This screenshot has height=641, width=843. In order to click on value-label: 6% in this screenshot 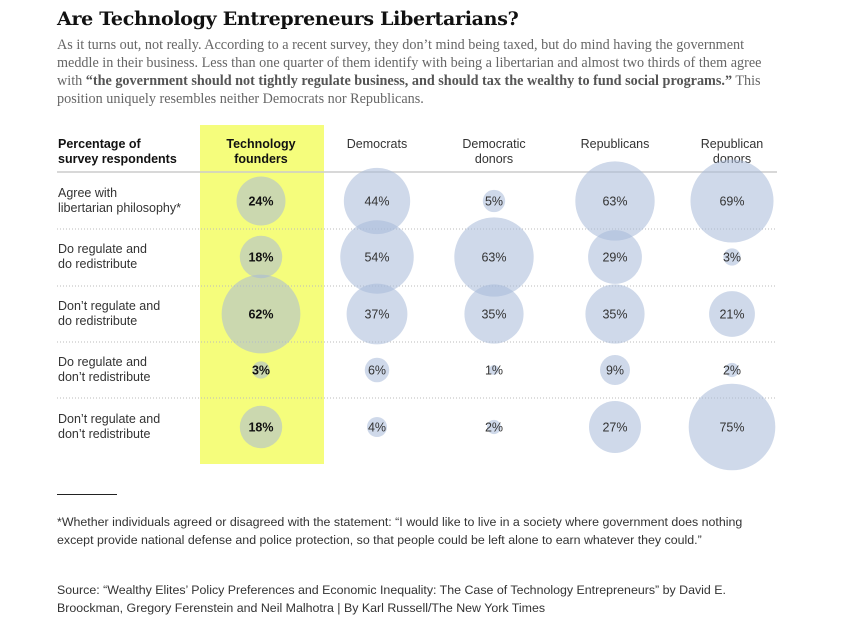, I will do `click(377, 371)`.